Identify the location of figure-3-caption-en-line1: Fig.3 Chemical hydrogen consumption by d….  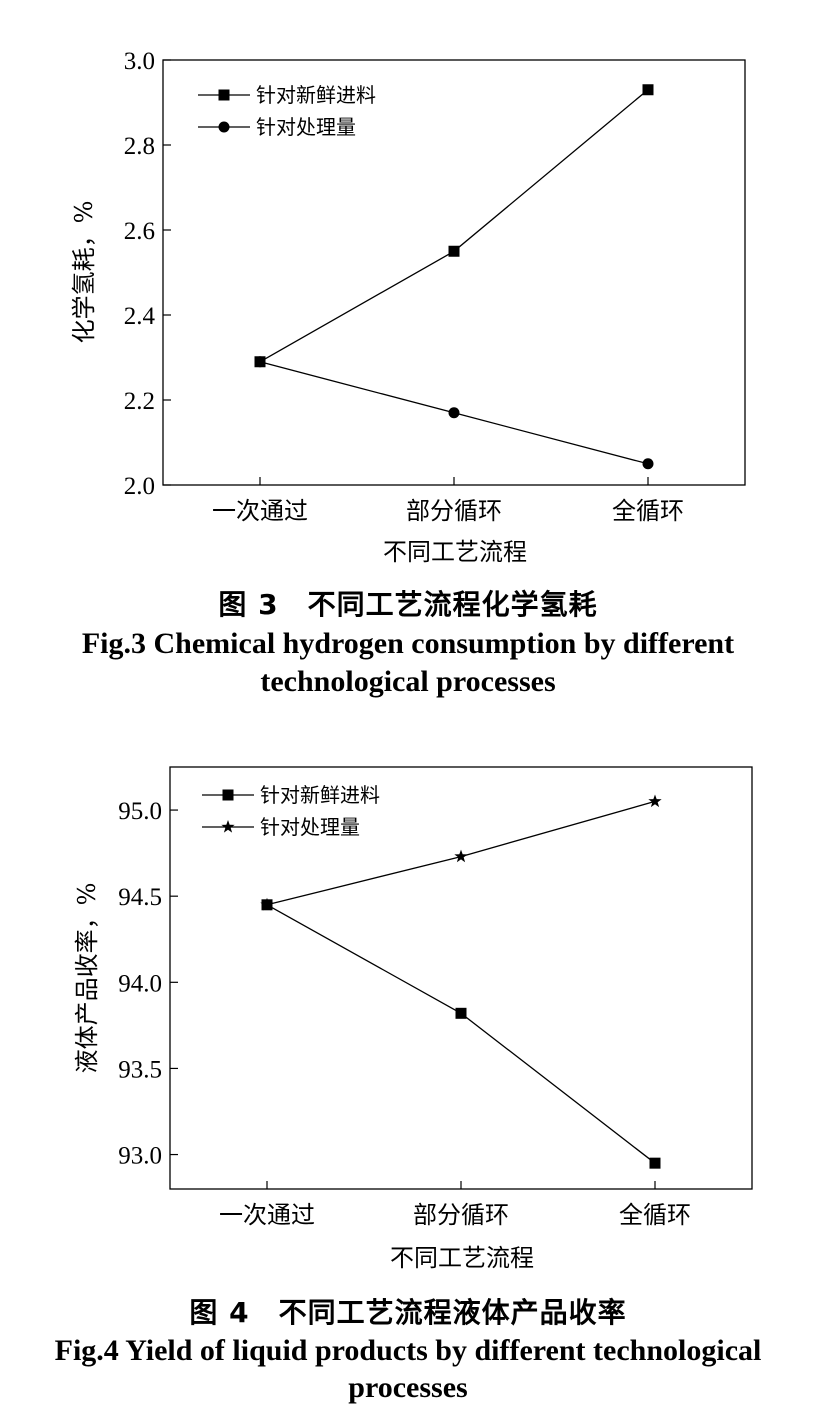
(408, 643).